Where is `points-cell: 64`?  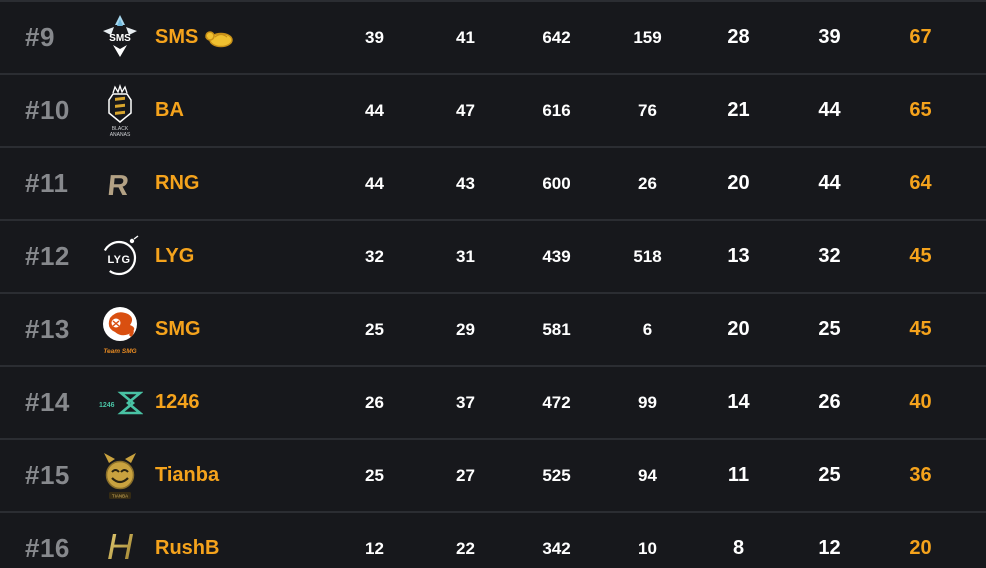 points-cell: 64 is located at coordinates (920, 183).